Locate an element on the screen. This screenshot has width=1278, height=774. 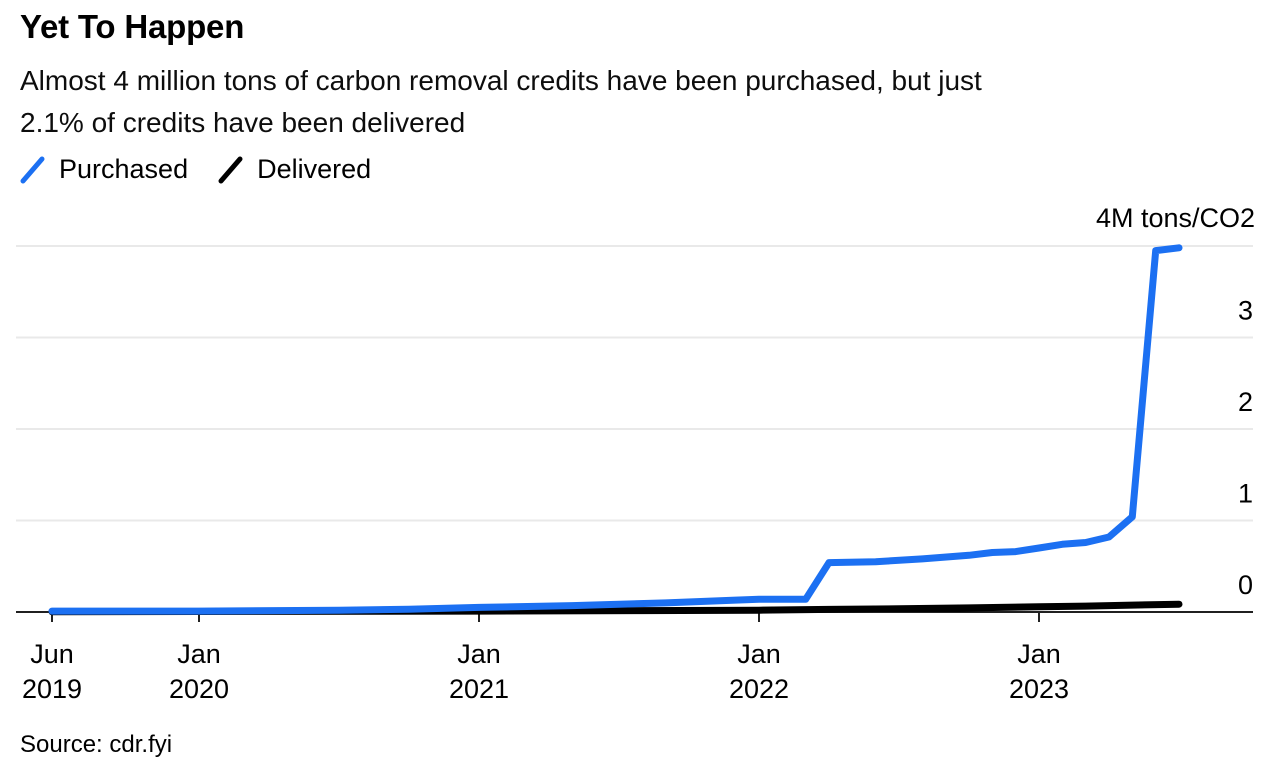
x-tick-year-label: 2022 is located at coordinates (759, 689).